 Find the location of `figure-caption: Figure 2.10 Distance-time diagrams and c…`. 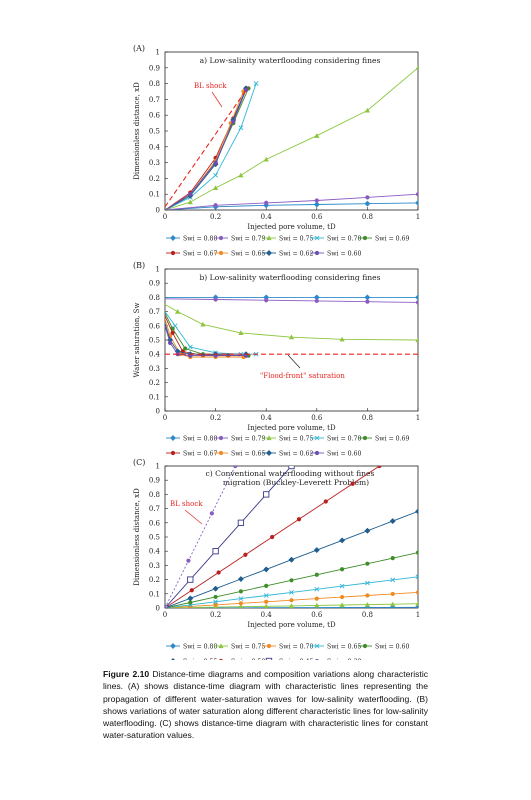

figure-caption: Figure 2.10 Distance-time diagrams and c… is located at coordinates (265, 705).